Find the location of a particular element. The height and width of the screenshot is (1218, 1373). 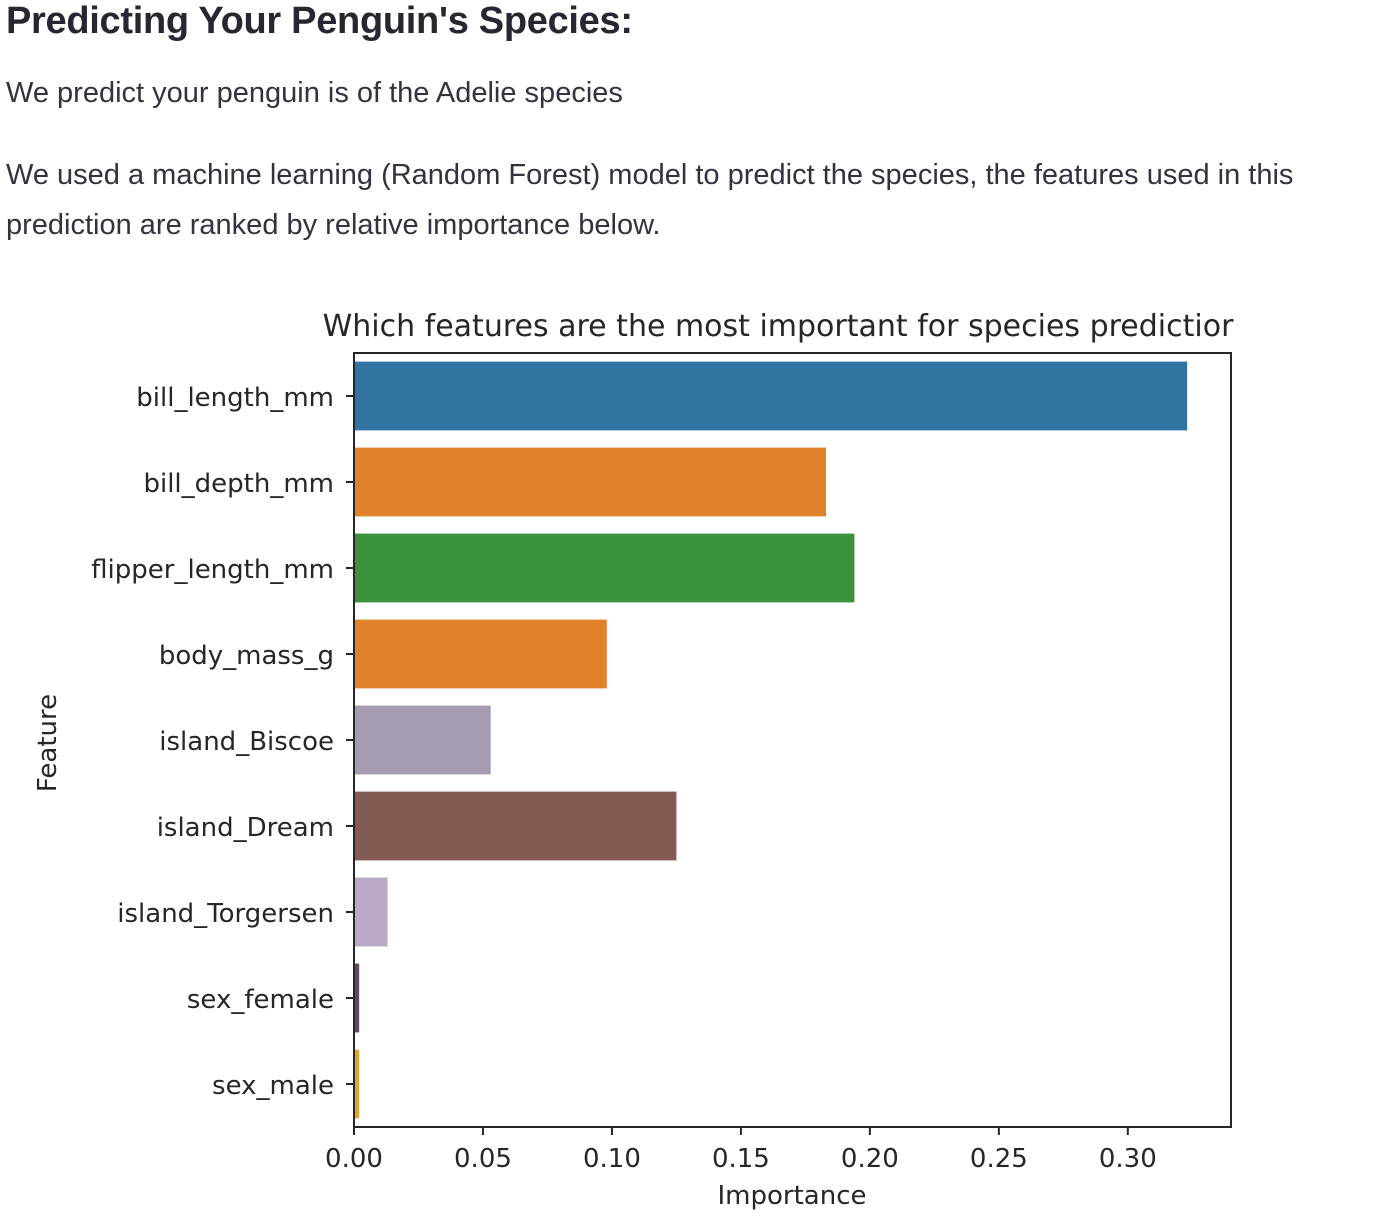

x-tick-label: 0.15 is located at coordinates (741, 1159).